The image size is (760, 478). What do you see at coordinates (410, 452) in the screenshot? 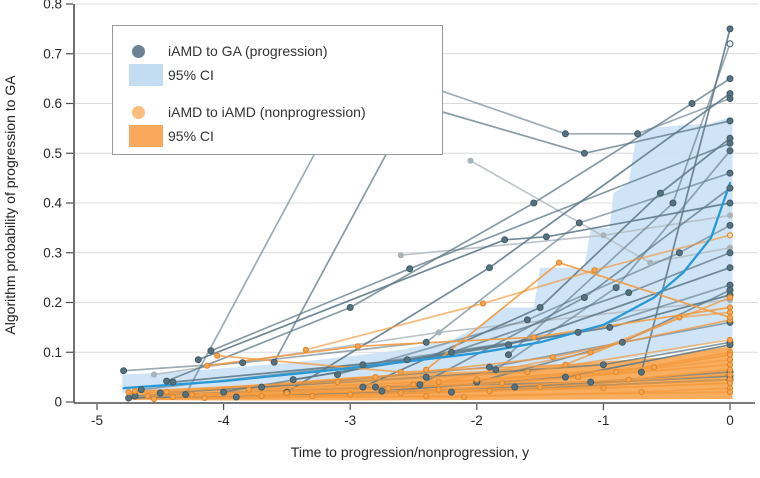
I see `x-axis-title: Time to progression/nonprogression, y` at bounding box center [410, 452].